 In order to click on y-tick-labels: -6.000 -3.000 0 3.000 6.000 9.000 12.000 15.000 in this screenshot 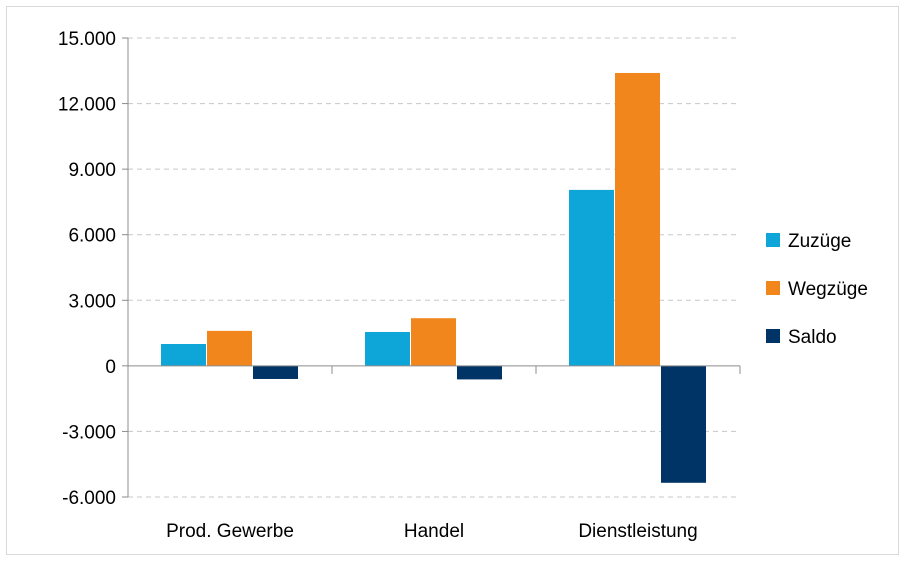, I will do `click(87, 269)`.